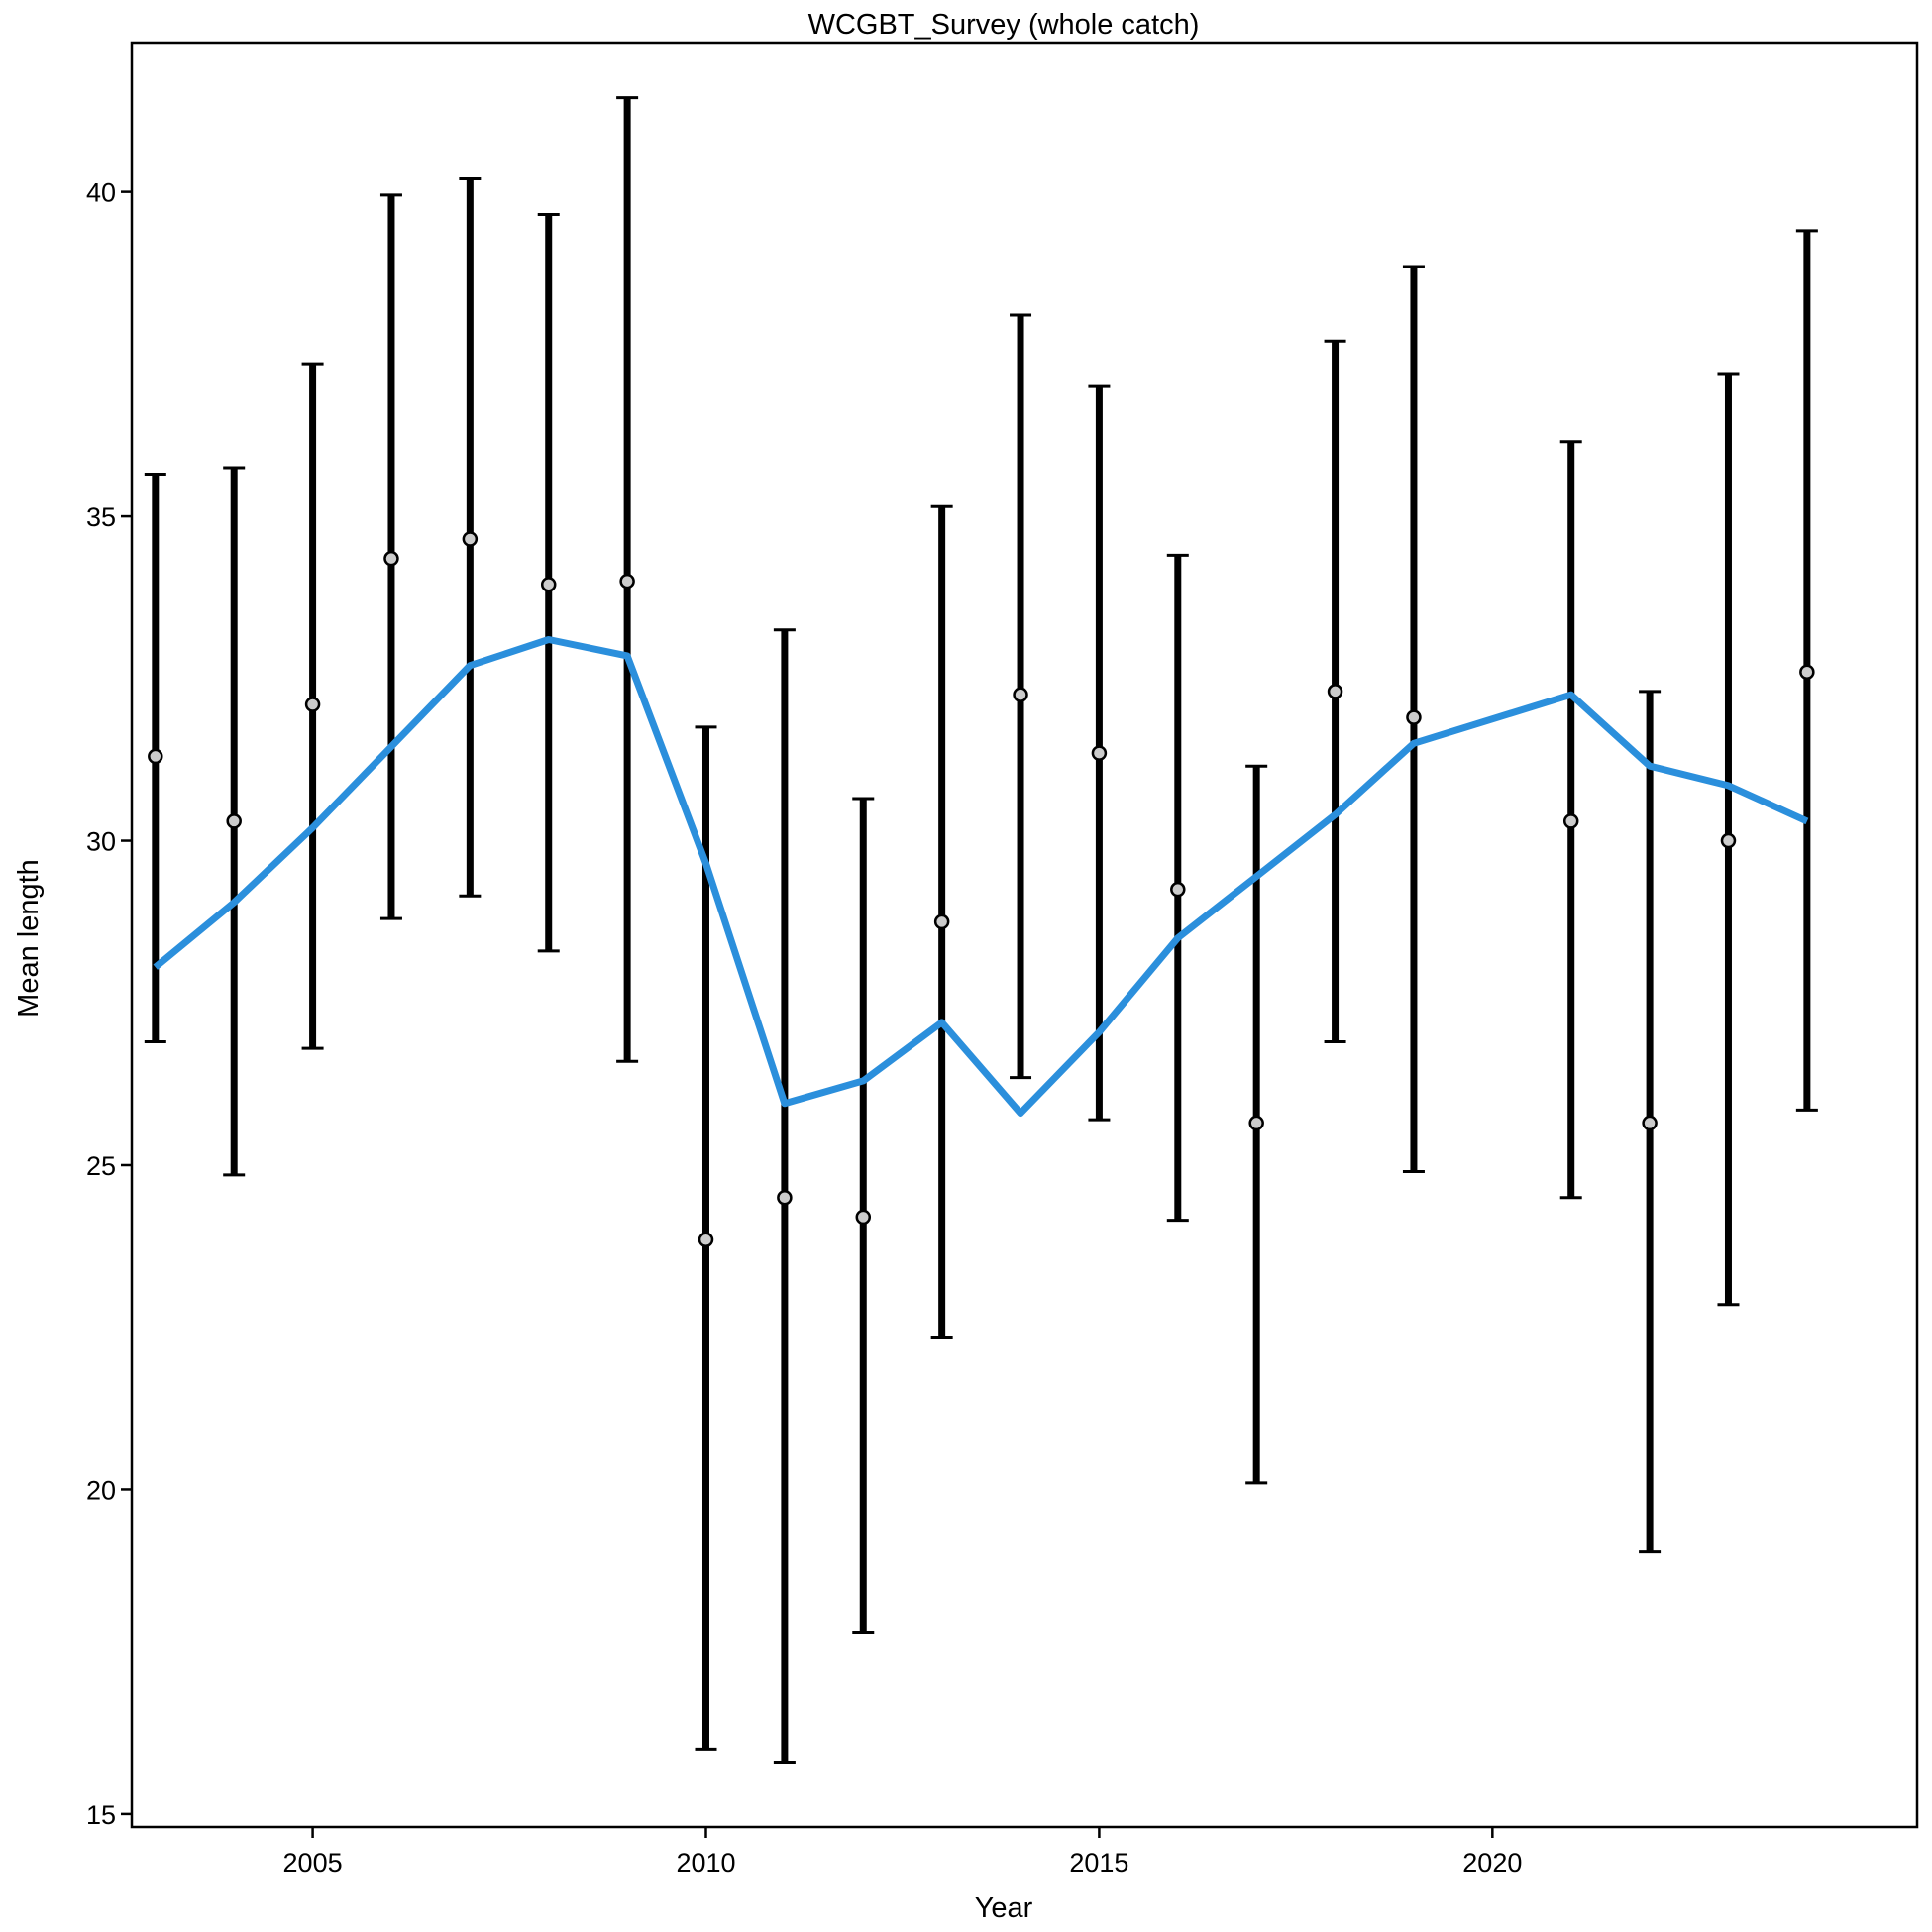 The image size is (1932, 1932). Describe the element at coordinates (109, 1004) in the screenshot. I see `y-axis: 15 20 25 30 35 40` at that location.